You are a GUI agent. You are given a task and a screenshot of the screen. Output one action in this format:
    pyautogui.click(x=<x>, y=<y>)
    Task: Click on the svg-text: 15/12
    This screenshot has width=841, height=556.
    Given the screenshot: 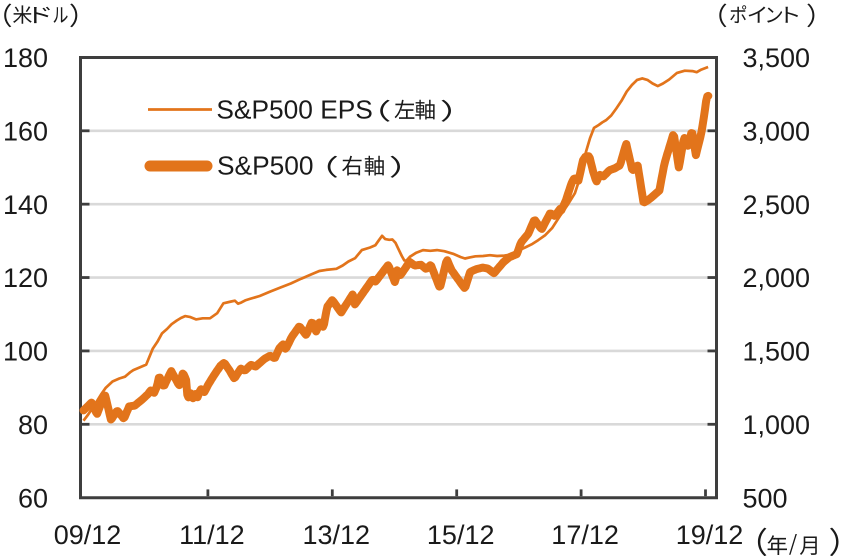 What is the action you would take?
    pyautogui.click(x=461, y=535)
    